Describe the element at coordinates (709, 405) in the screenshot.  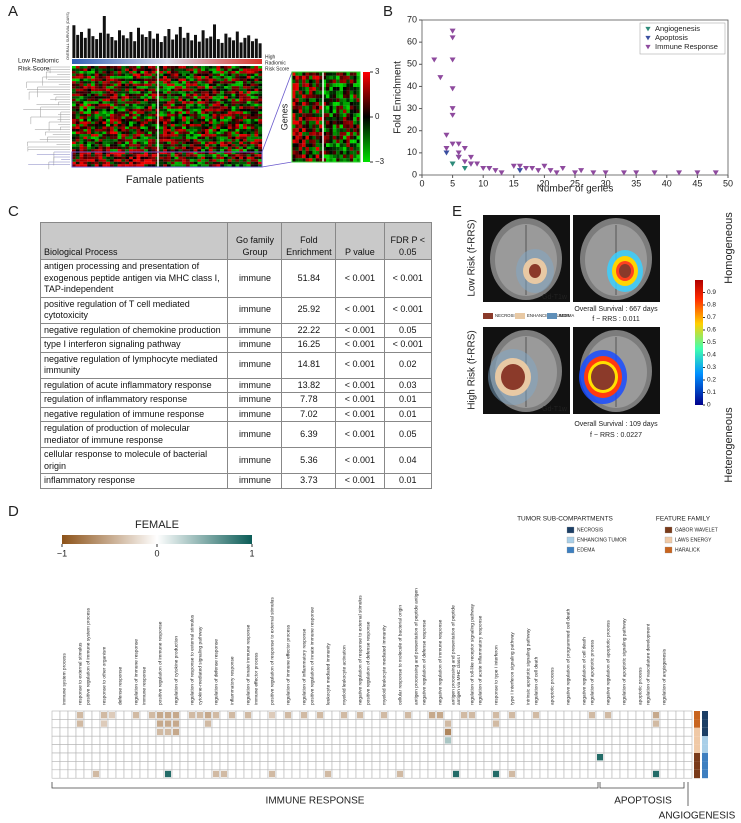
I see `colorbar-tick-label: 0` at that location.